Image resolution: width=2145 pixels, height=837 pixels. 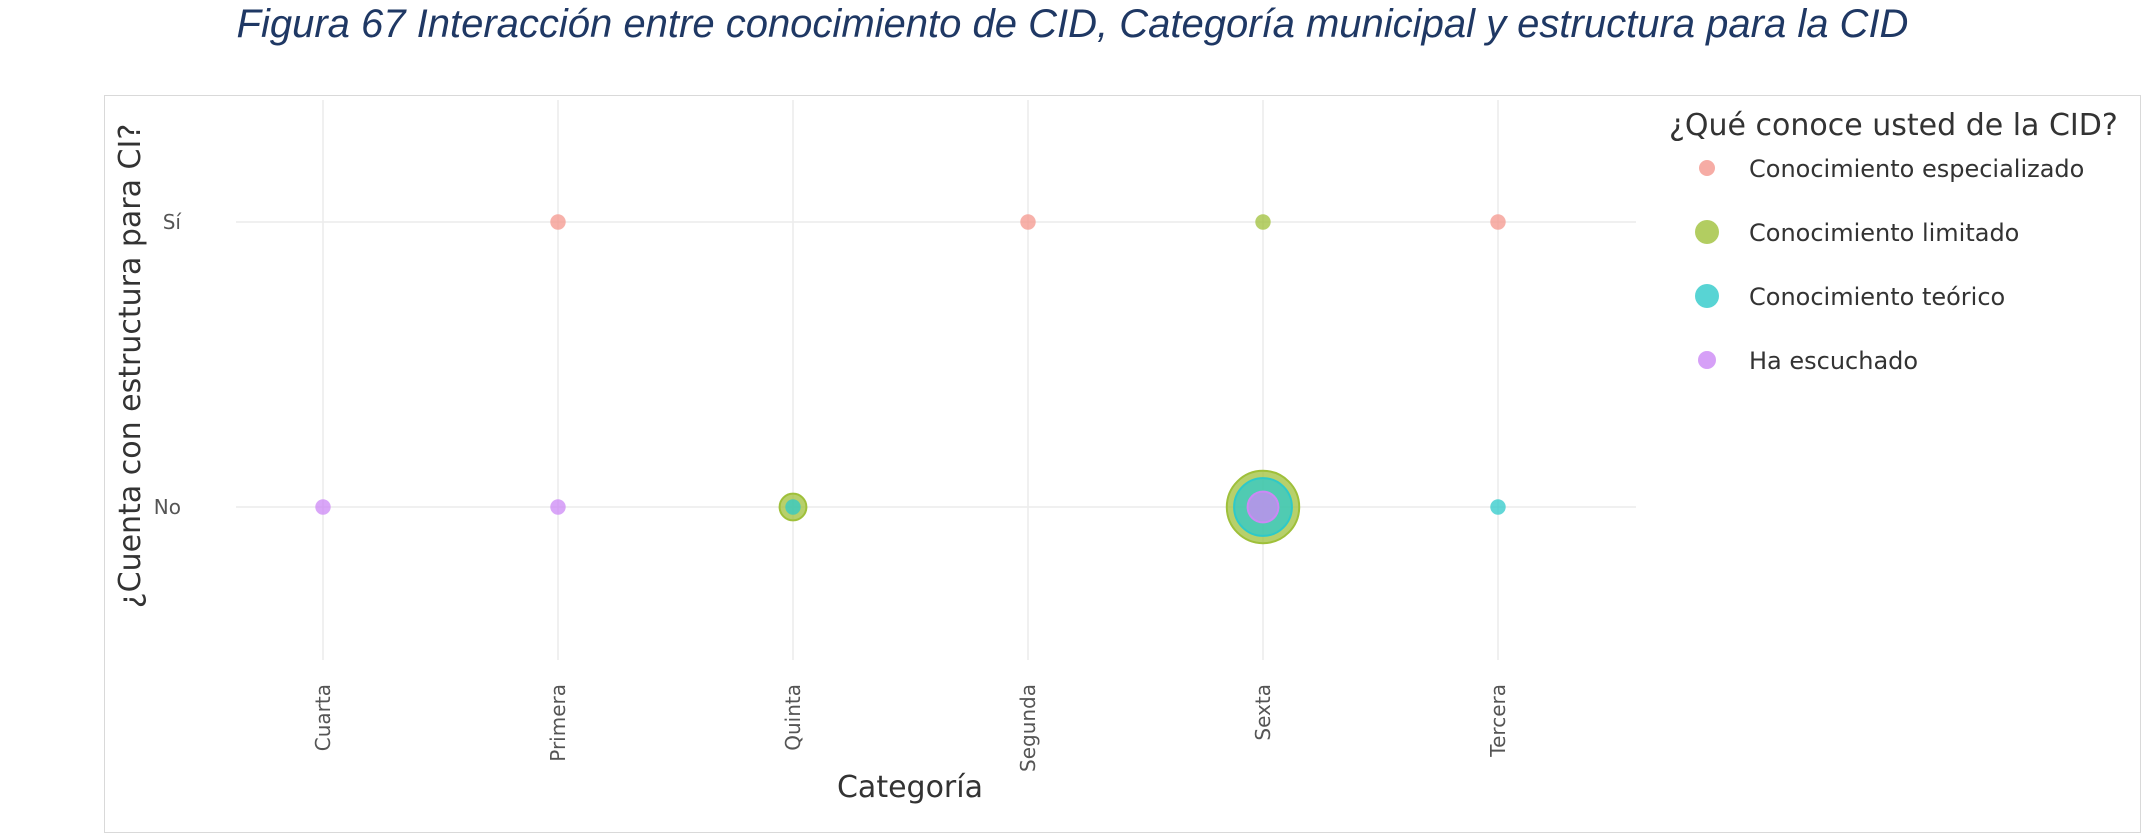 I want to click on legend-title: ¿Qué conoce usted de la CID?, so click(x=1893, y=125).